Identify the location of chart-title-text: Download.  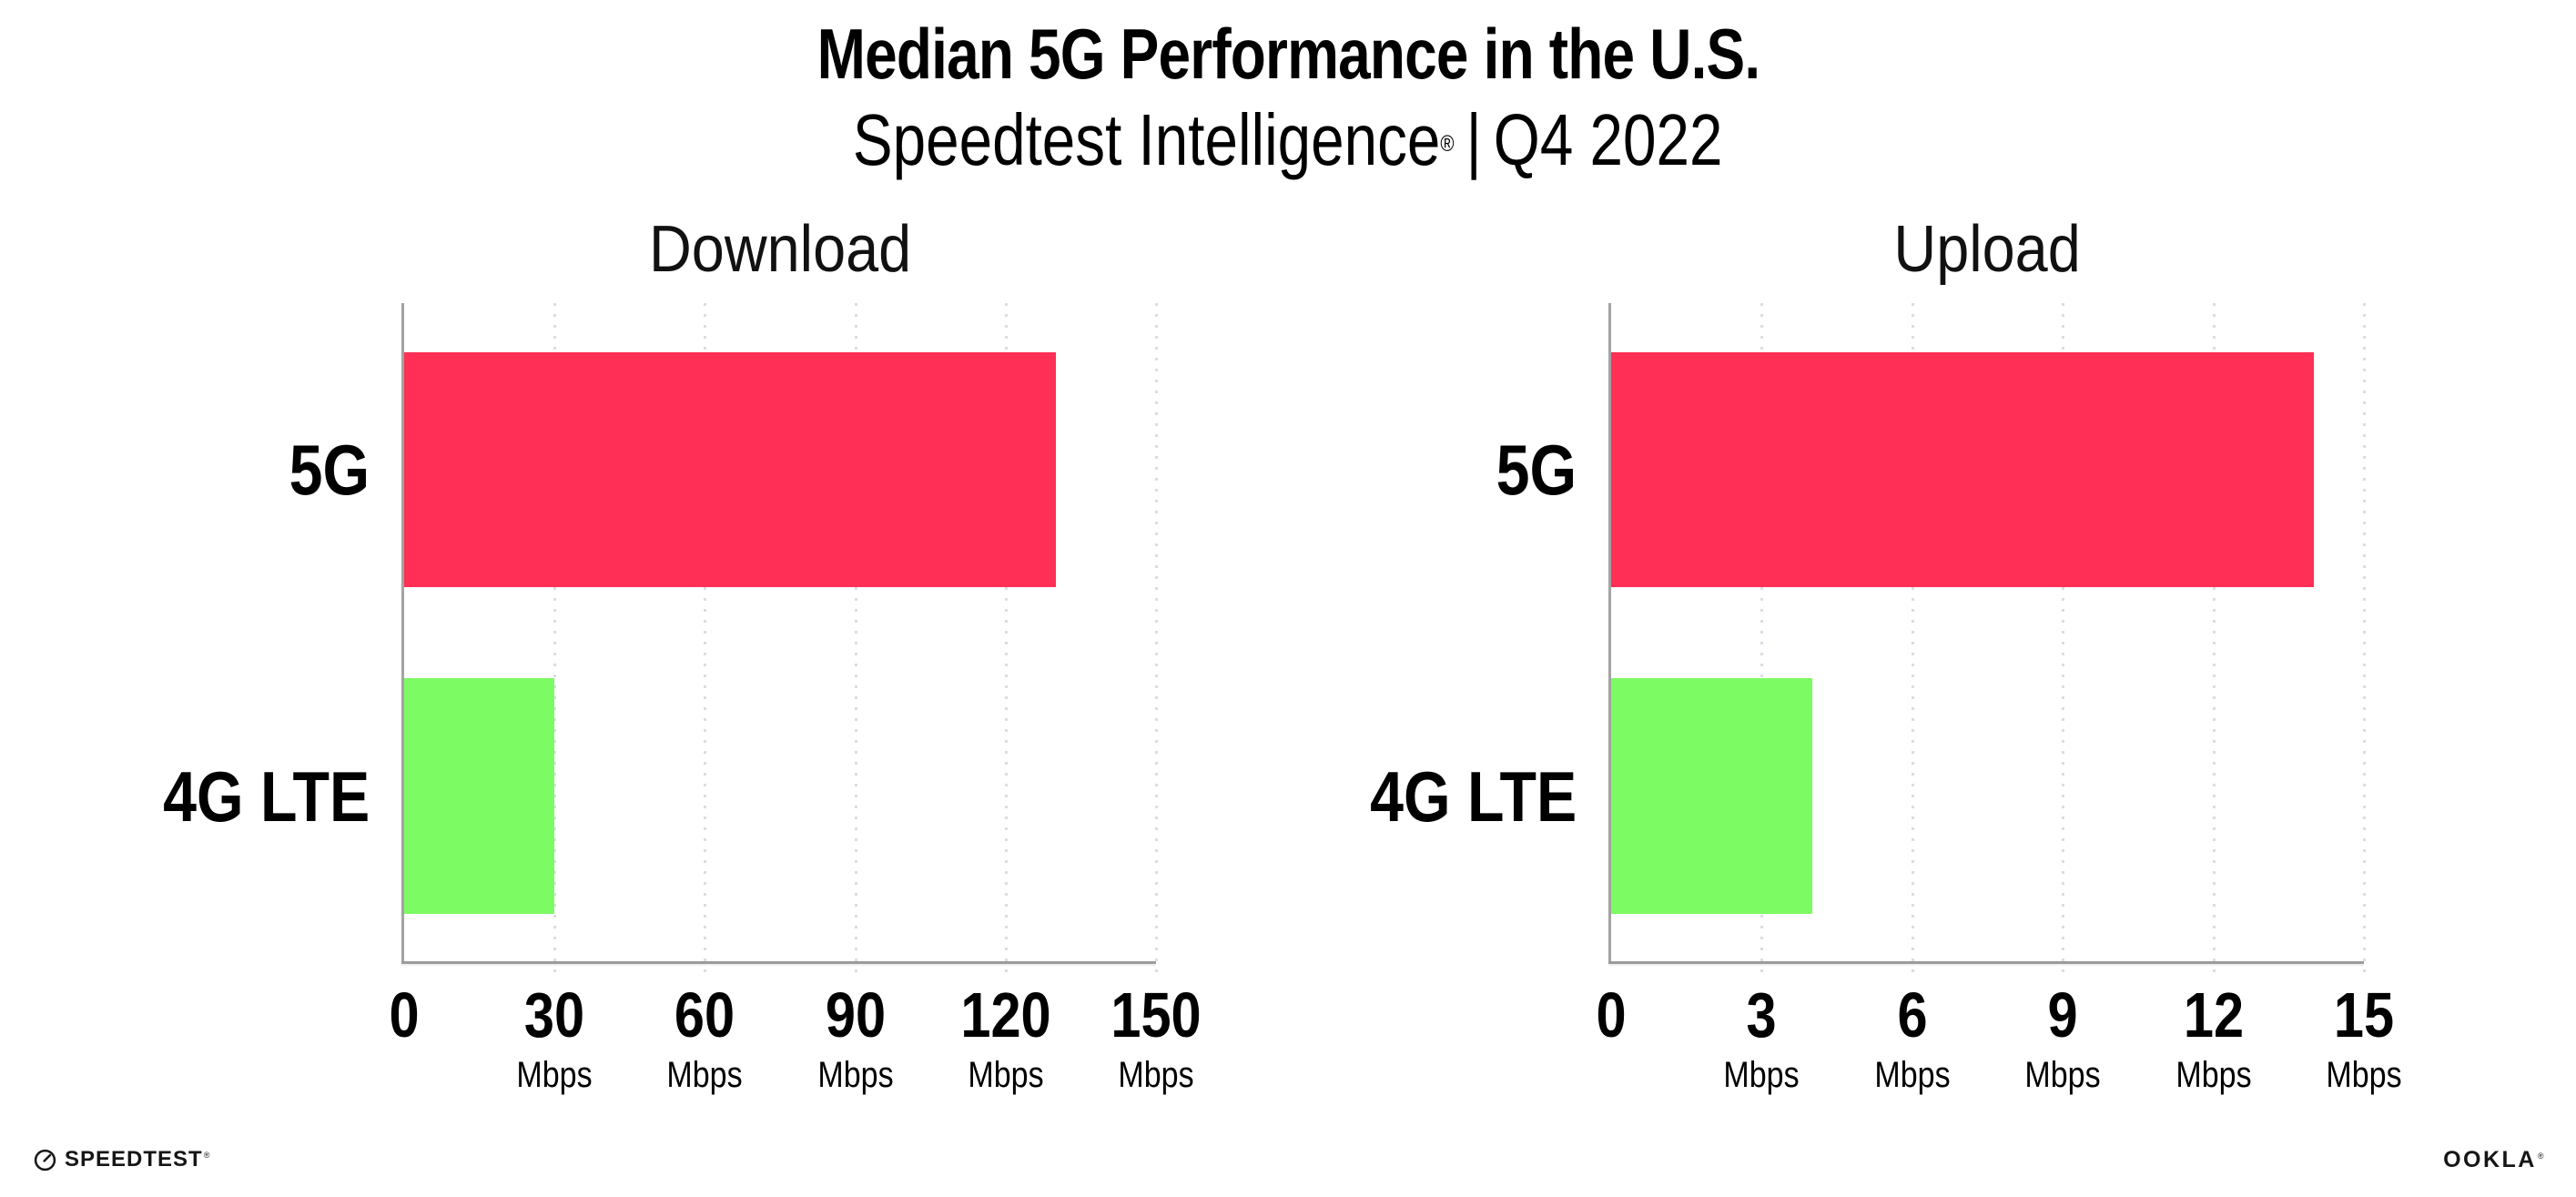
(780, 250).